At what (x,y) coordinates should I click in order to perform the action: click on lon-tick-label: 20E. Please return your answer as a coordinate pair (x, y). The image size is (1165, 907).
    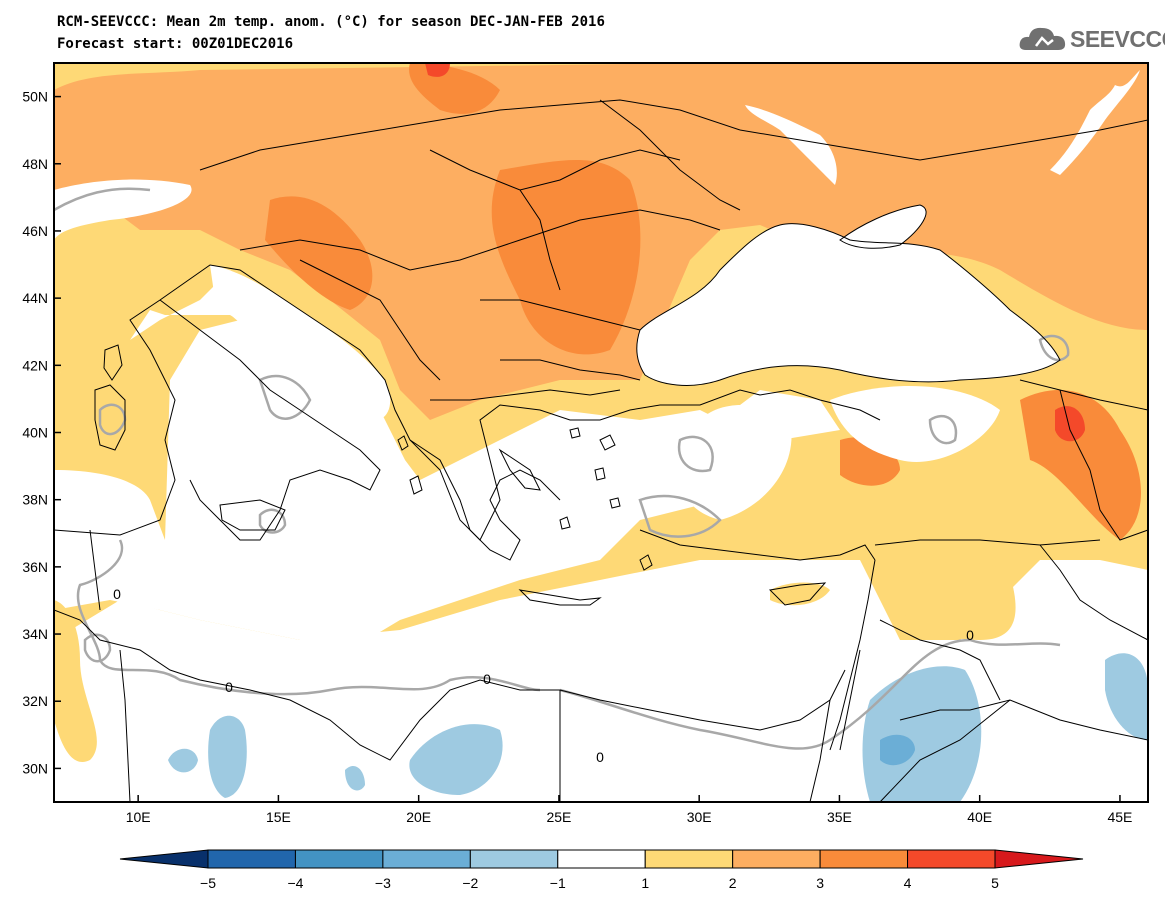
    Looking at the image, I should click on (418, 817).